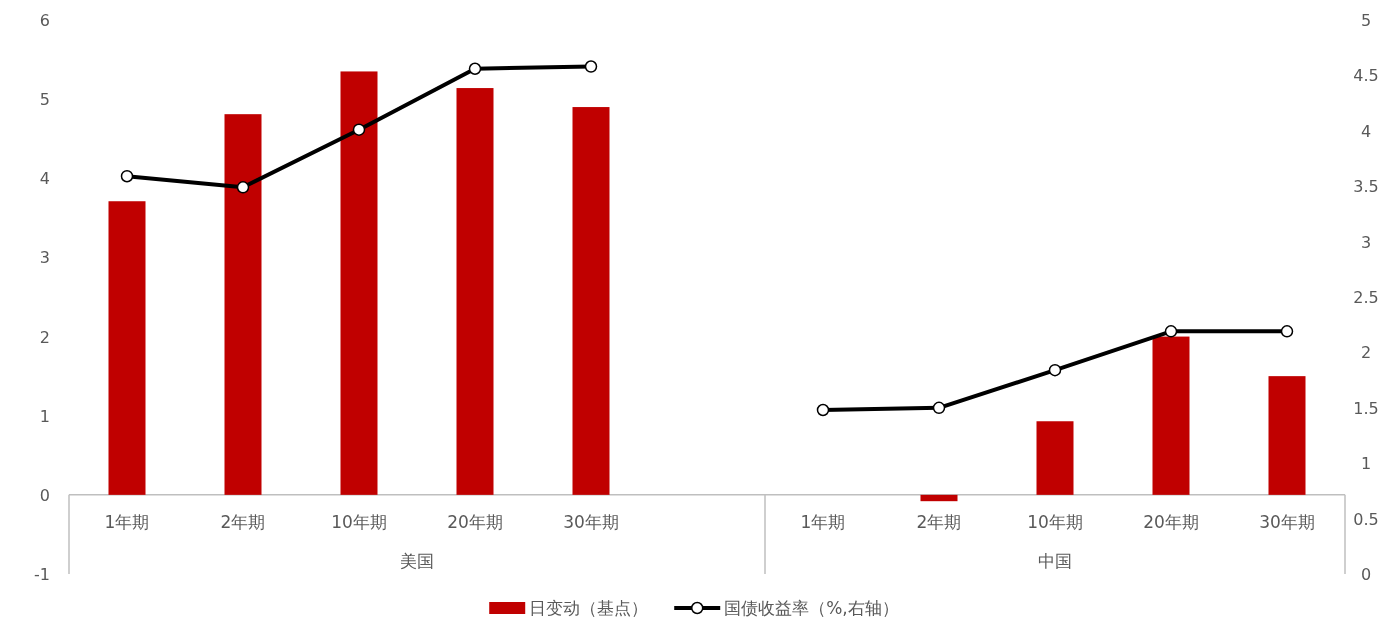 This screenshot has height=632, width=1395. I want to click on y2-tick-label: 4, so click(1366, 131).